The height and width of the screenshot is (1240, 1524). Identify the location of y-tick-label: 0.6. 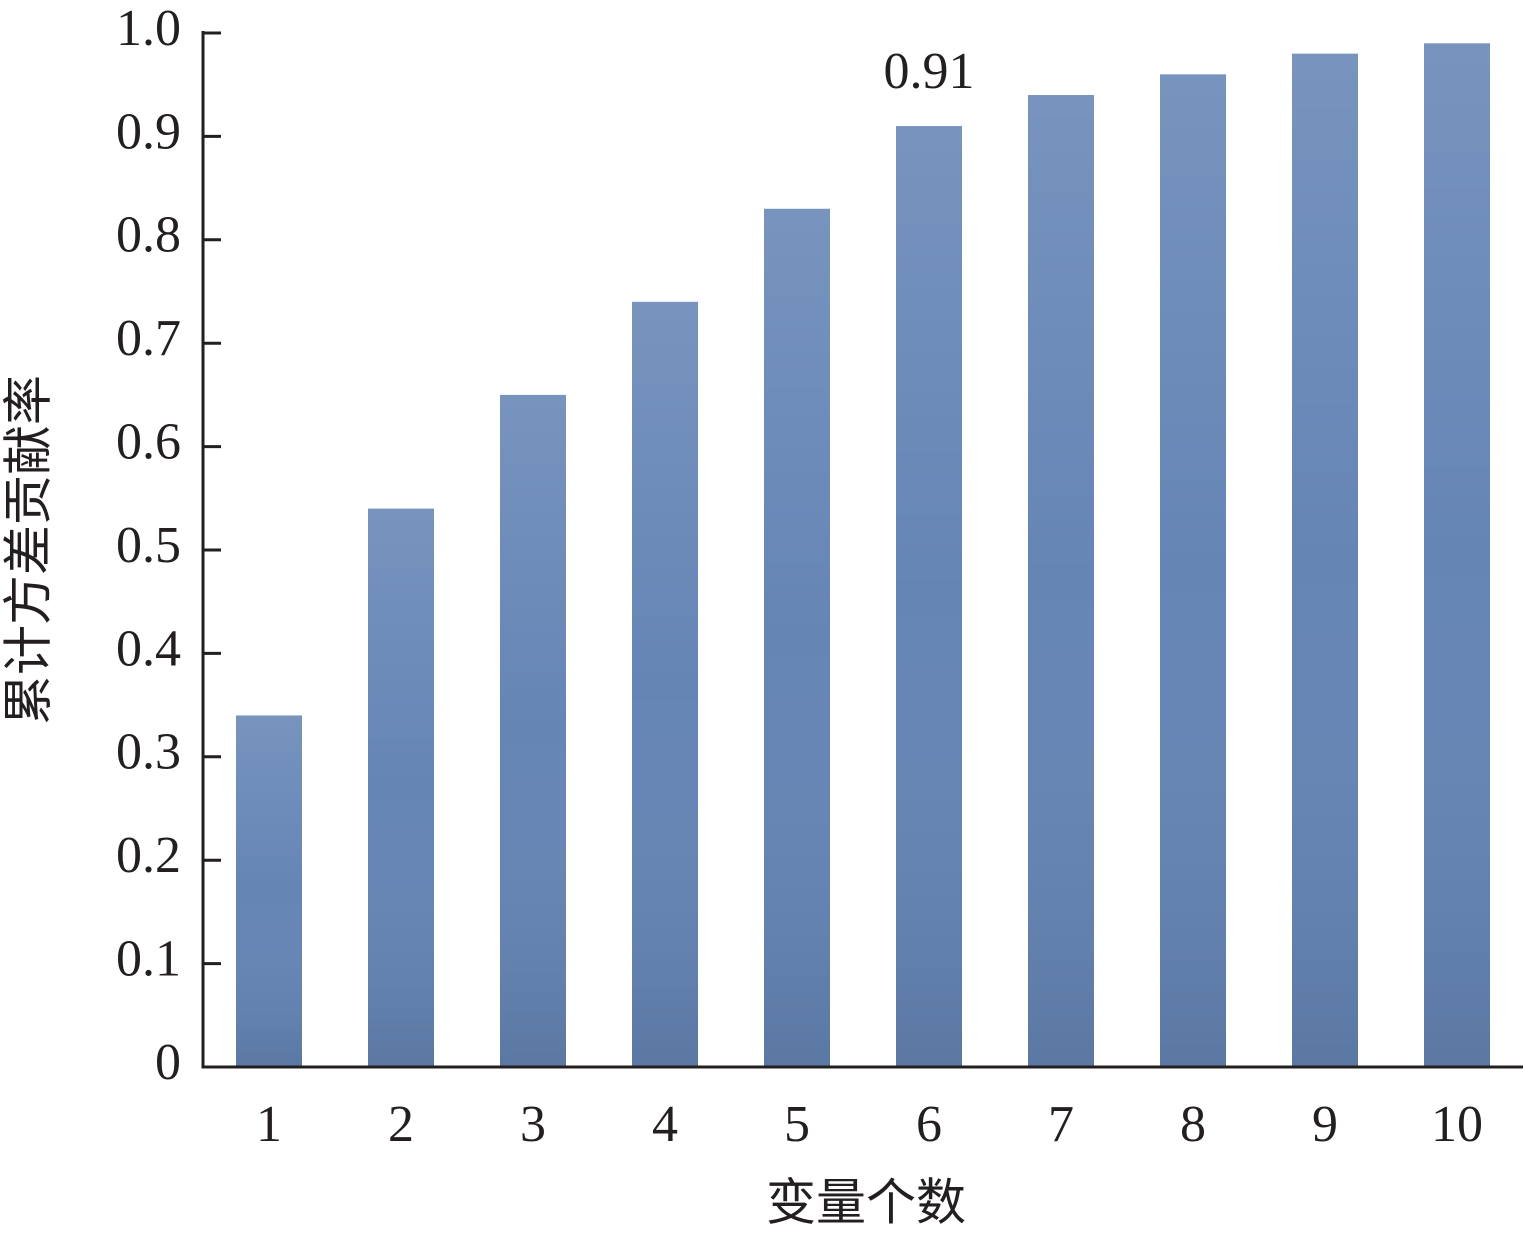
(148, 442).